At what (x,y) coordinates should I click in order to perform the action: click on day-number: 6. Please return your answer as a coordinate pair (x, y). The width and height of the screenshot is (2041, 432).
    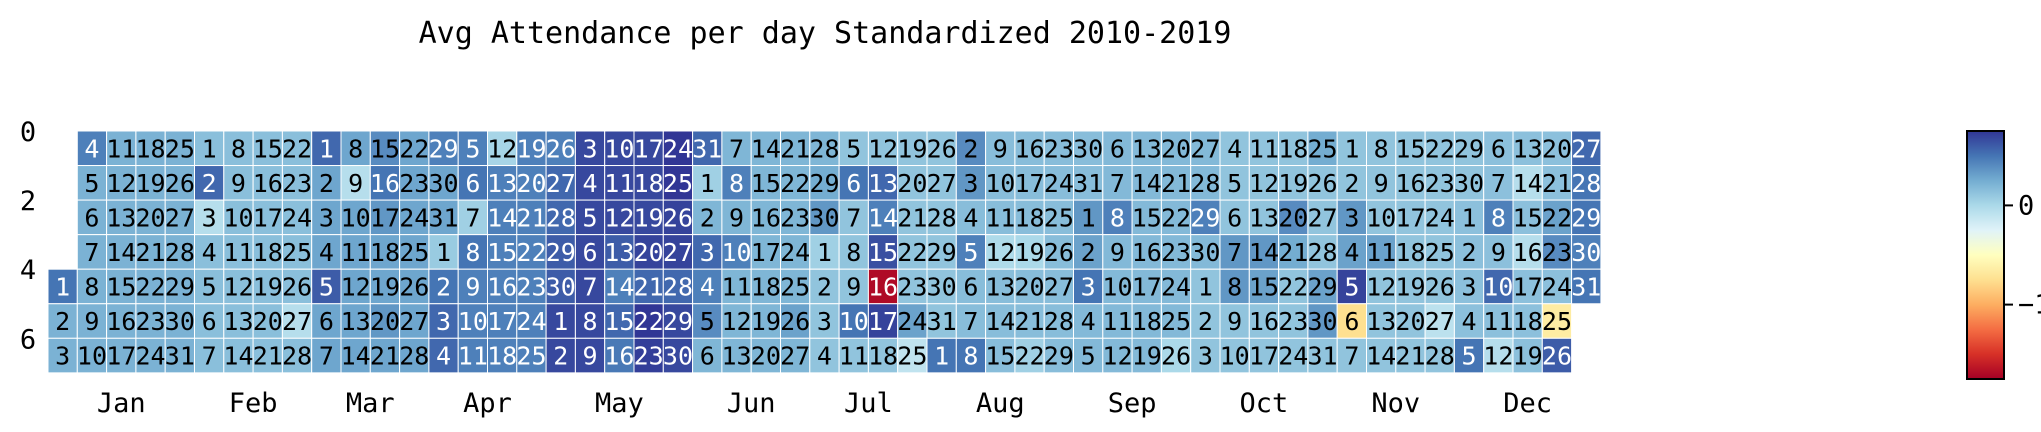
    Looking at the image, I should click on (472, 183).